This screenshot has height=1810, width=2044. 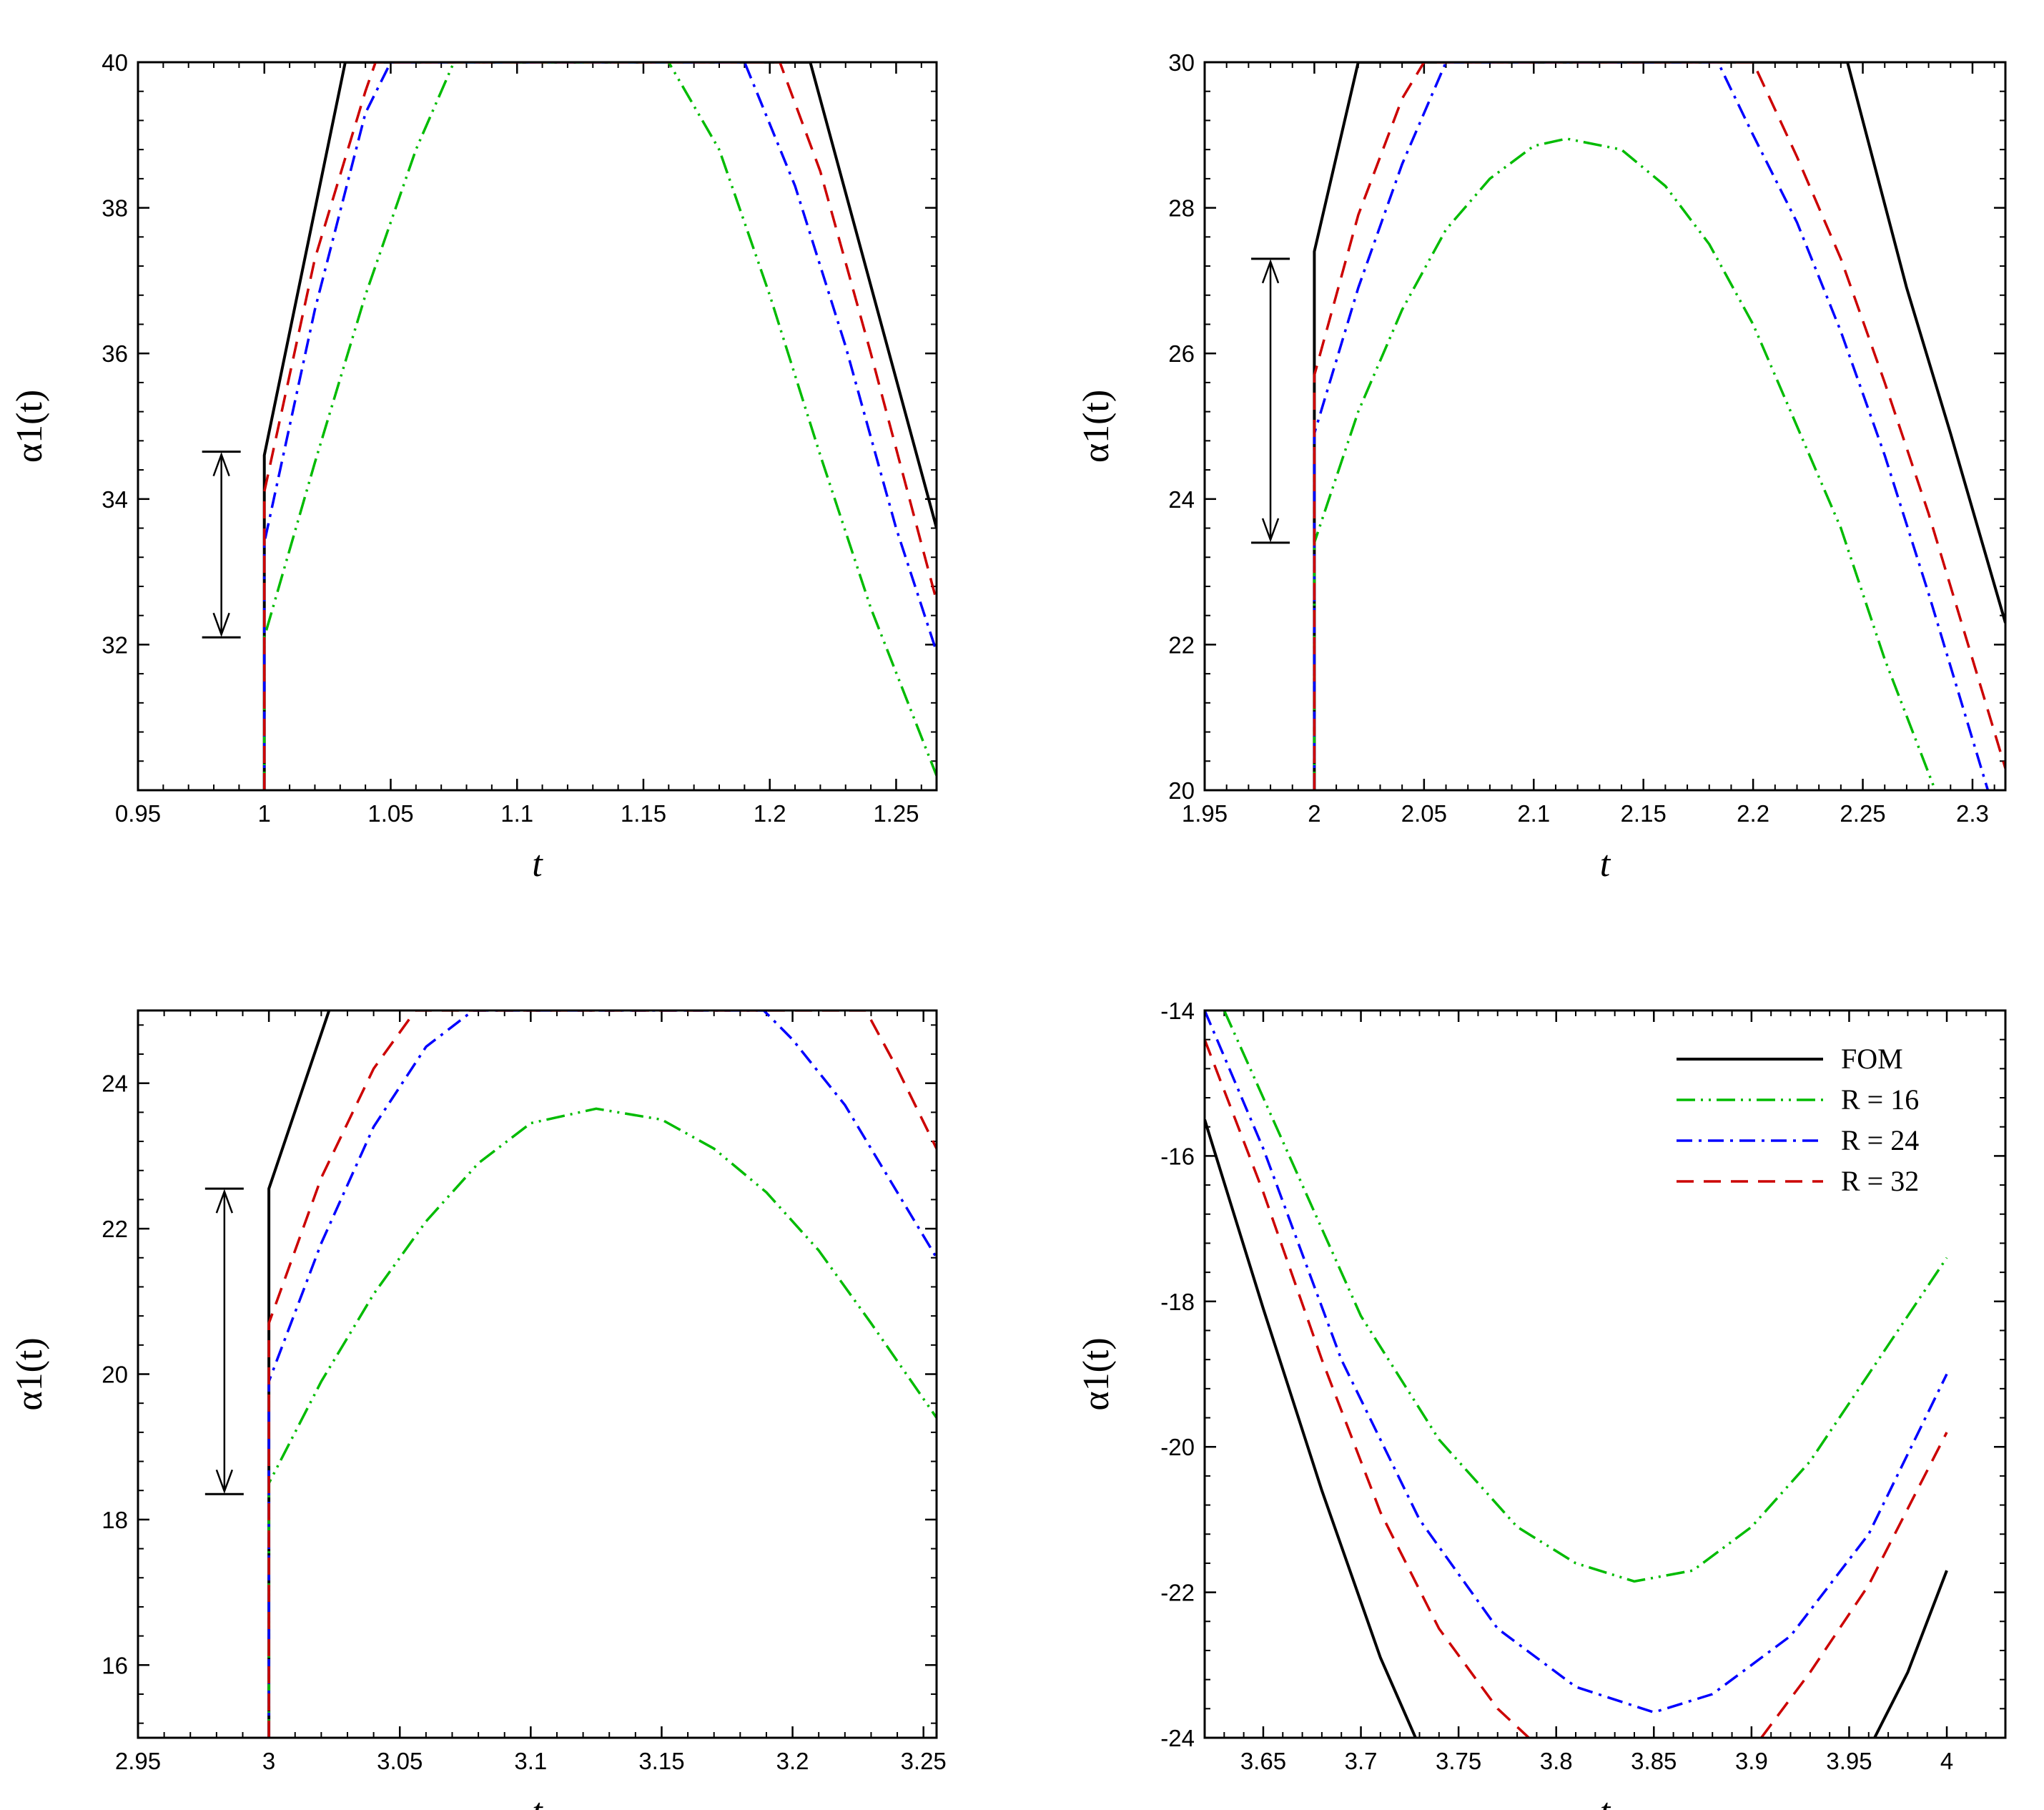 I want to click on legend-label: R = 24, so click(x=1880, y=1140).